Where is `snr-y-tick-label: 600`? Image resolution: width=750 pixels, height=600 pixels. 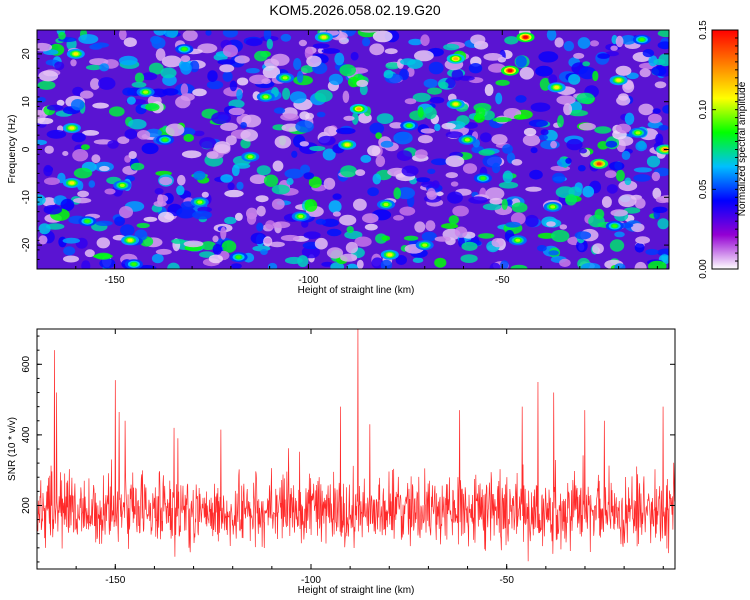 snr-y-tick-label: 600 is located at coordinates (26, 364).